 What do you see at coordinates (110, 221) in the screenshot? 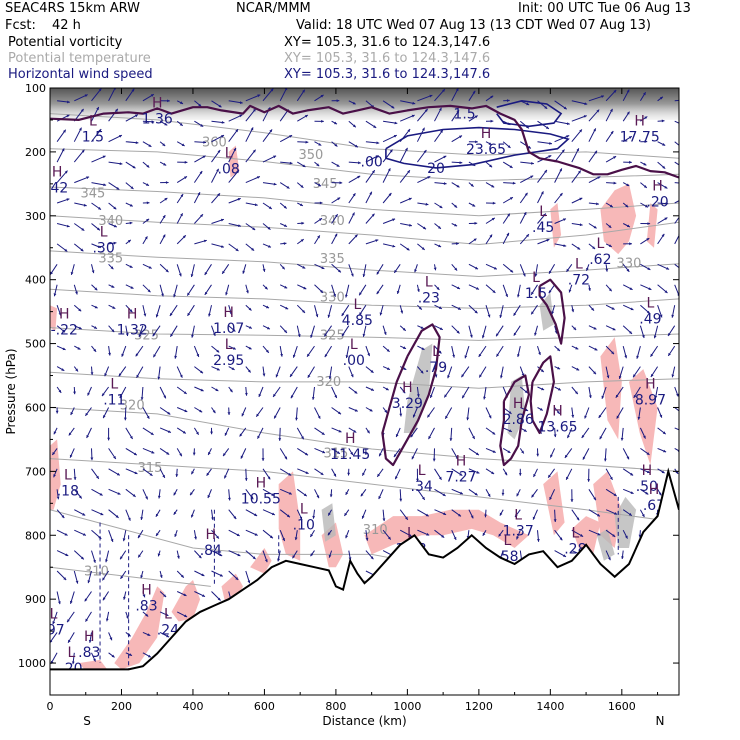
I see `theta-label-4: 340` at bounding box center [110, 221].